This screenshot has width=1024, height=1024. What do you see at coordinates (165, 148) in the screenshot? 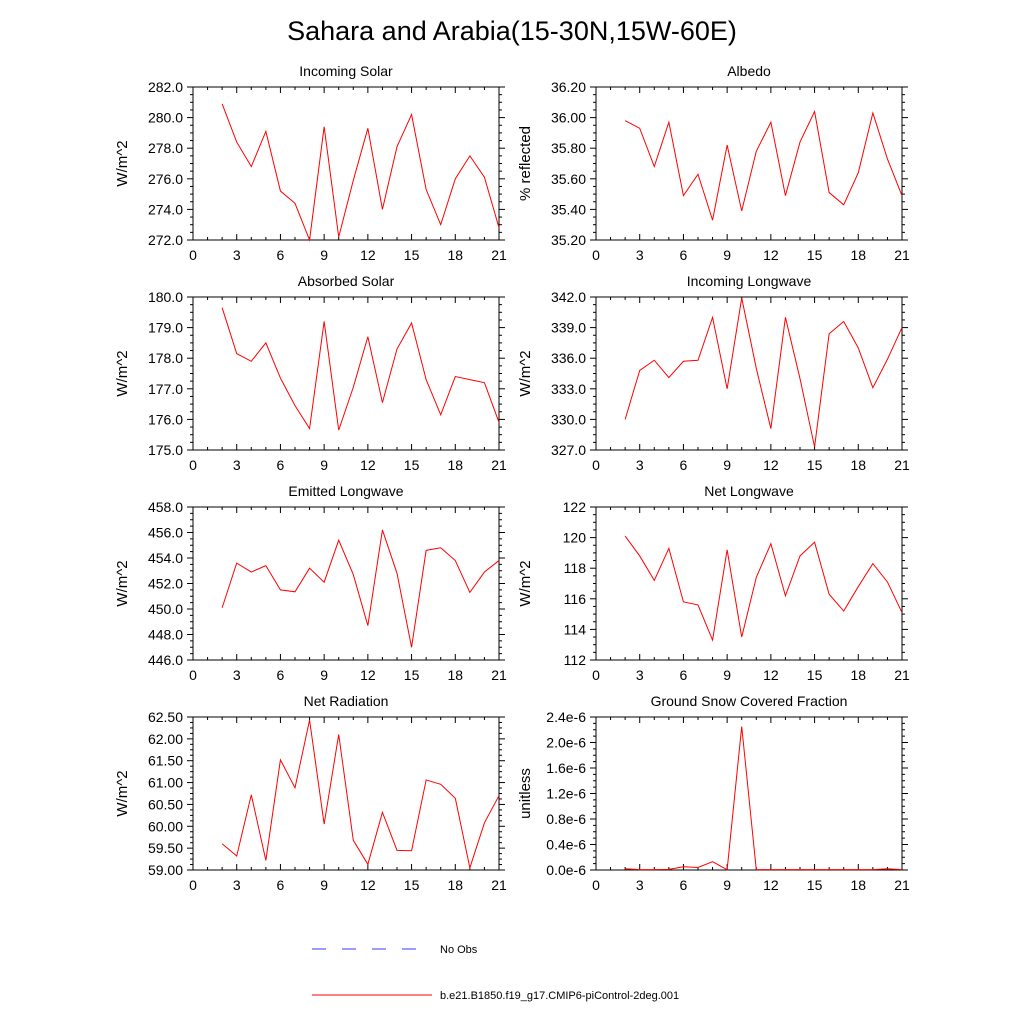
I see `y-tick-label: 278.0` at bounding box center [165, 148].